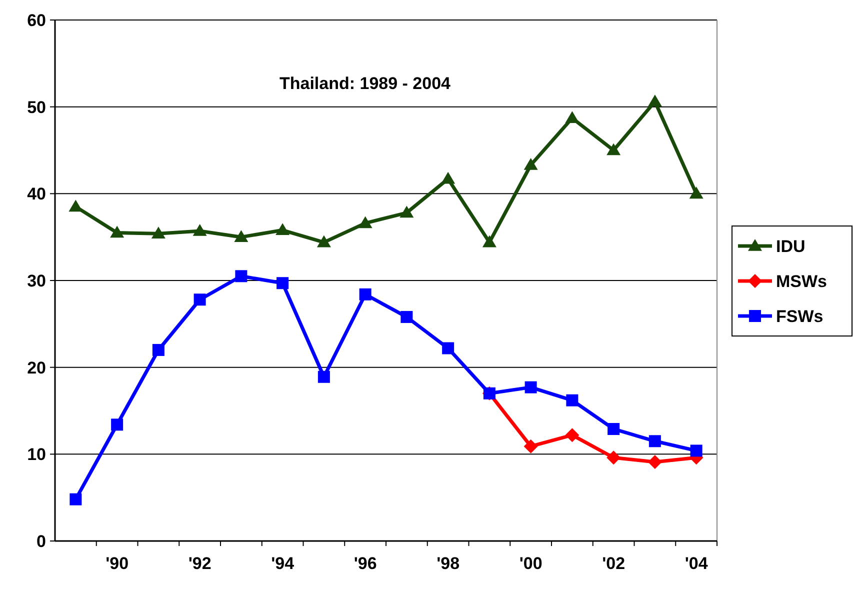 This screenshot has width=853, height=591. What do you see at coordinates (200, 563) in the screenshot?
I see `x-tick-label: '92` at bounding box center [200, 563].